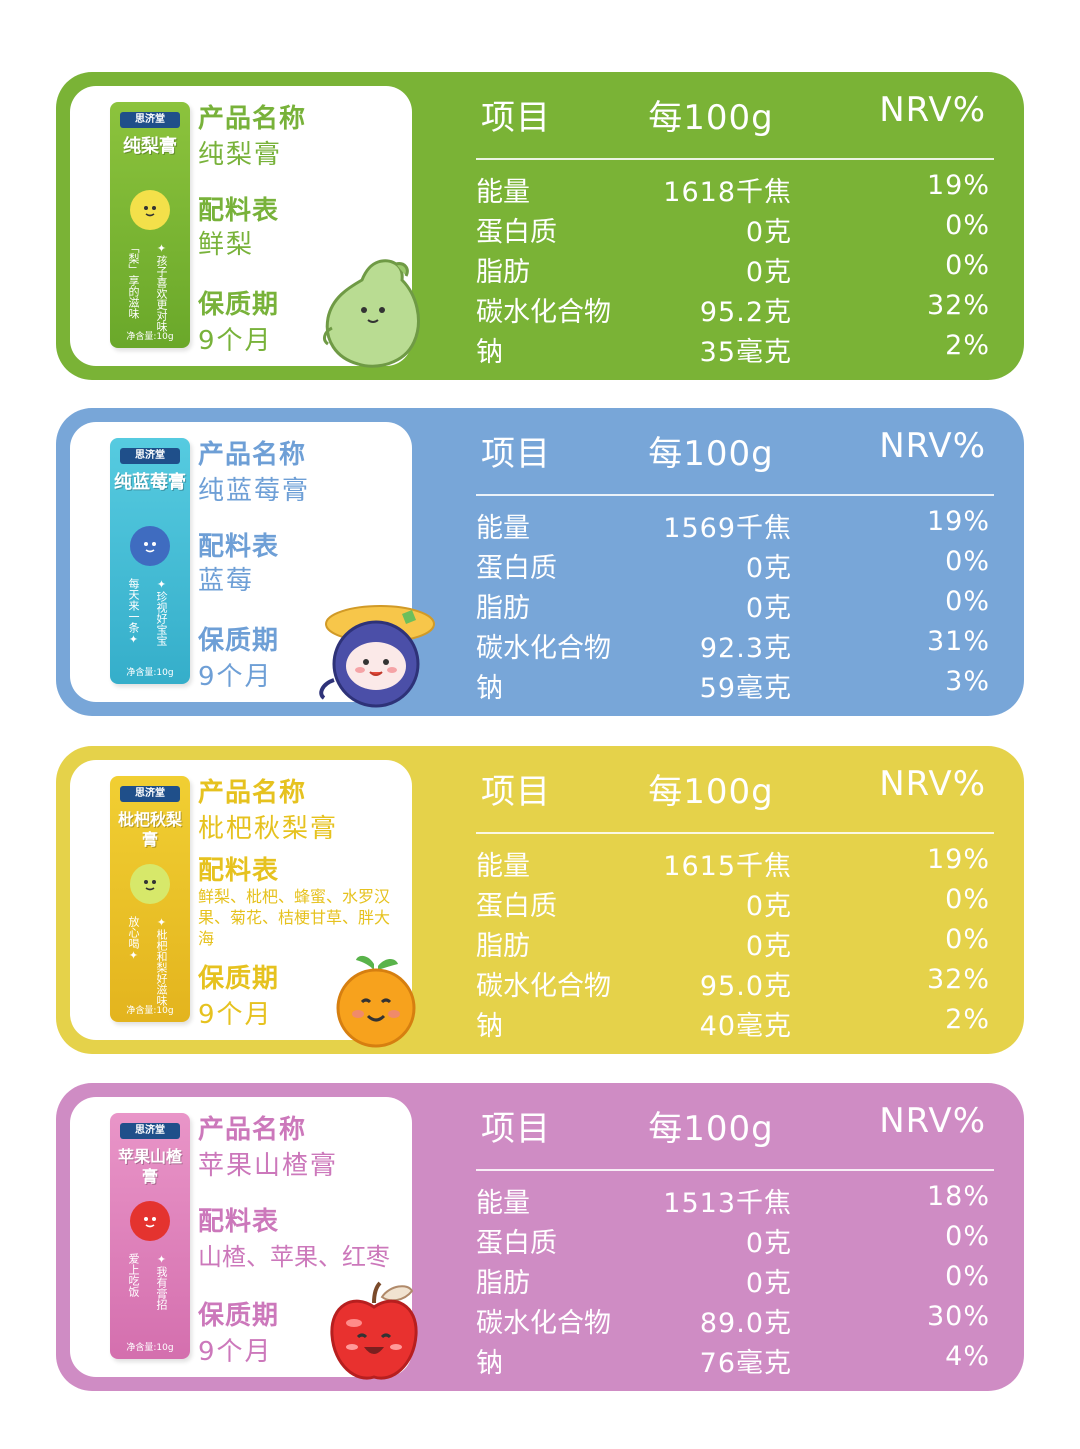 Image resolution: width=1080 pixels, height=1449 pixels. I want to click on sachet-slogan: ✦枇杷和梨好滋味, so click(161, 961).